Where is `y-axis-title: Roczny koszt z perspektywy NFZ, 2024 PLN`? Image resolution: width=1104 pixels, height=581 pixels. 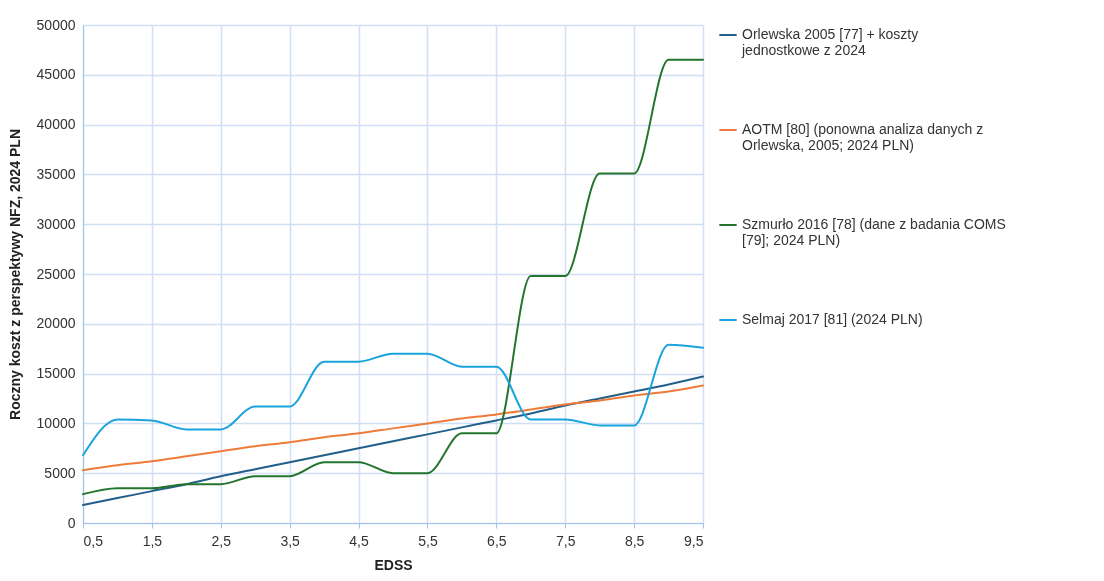 y-axis-title: Roczny koszt z perspektywy NFZ, 2024 PLN is located at coordinates (14, 274).